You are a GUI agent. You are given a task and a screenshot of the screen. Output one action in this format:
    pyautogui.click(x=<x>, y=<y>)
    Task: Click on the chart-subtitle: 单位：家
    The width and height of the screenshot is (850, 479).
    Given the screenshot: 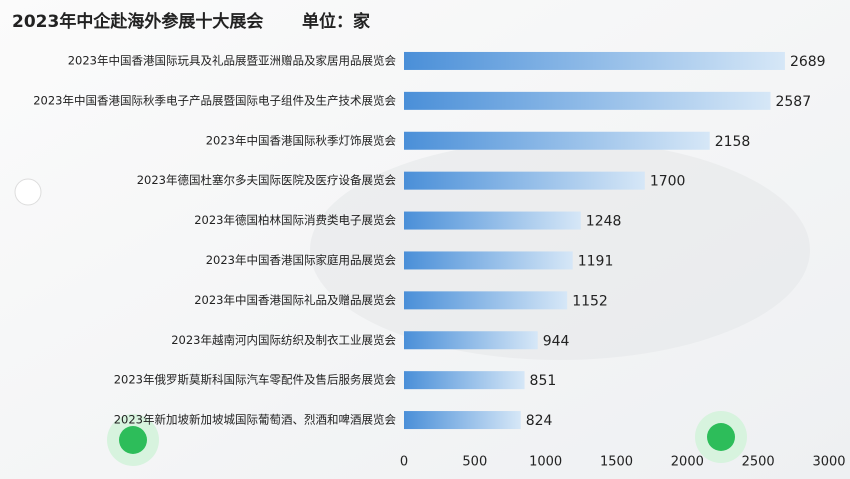 What is the action you would take?
    pyautogui.click(x=336, y=21)
    